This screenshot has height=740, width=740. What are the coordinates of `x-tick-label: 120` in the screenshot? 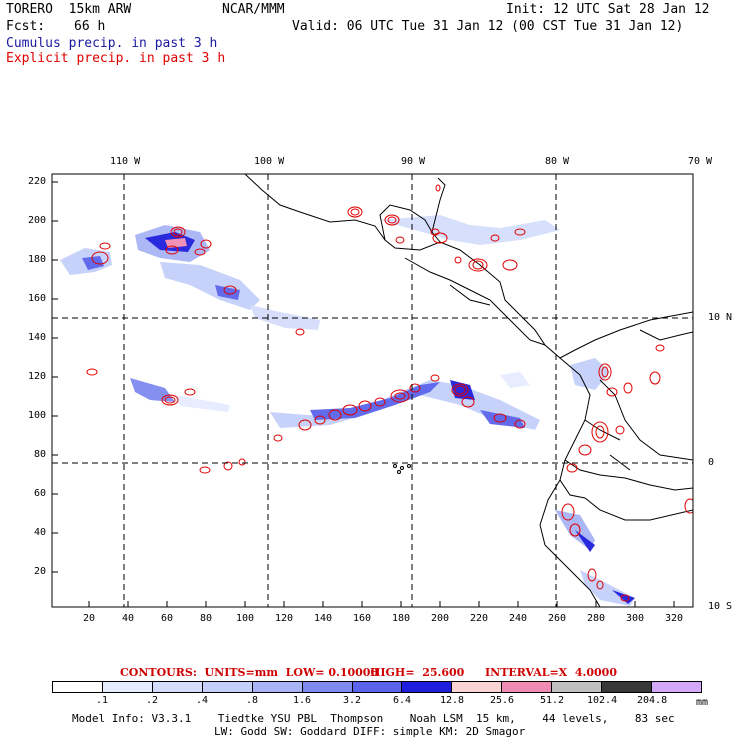 It's located at (284, 618).